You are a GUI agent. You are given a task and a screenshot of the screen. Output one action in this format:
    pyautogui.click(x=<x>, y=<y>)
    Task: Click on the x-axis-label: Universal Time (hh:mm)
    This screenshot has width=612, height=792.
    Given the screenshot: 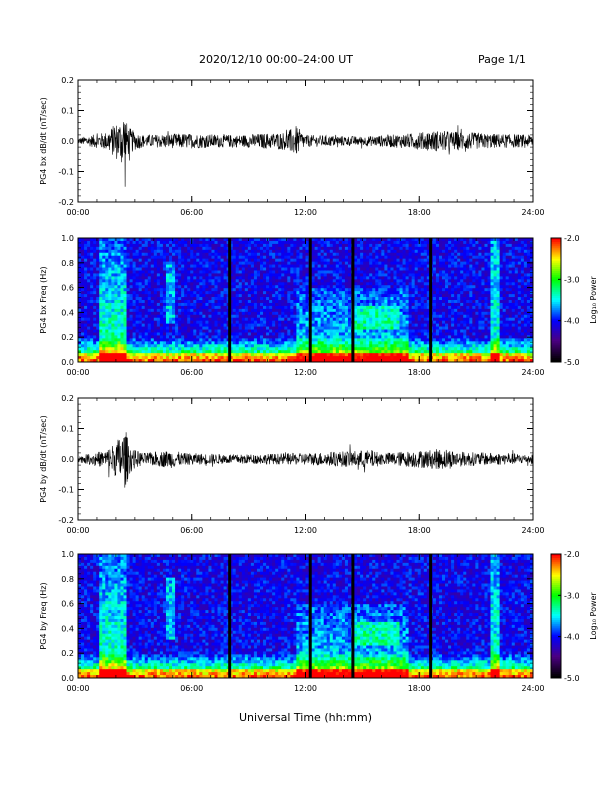 What is the action you would take?
    pyautogui.click(x=305, y=717)
    